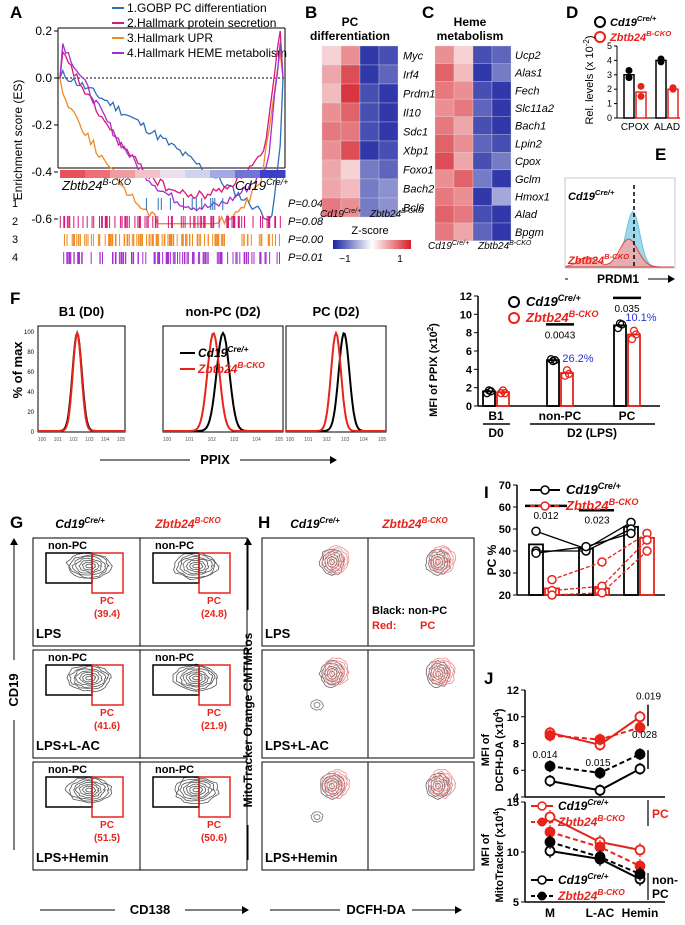 Image resolution: width=685 pixels, height=925 pixels. What do you see at coordinates (418, 171) in the screenshot?
I see `heatmap-gene-label: Foxo1` at bounding box center [418, 171].